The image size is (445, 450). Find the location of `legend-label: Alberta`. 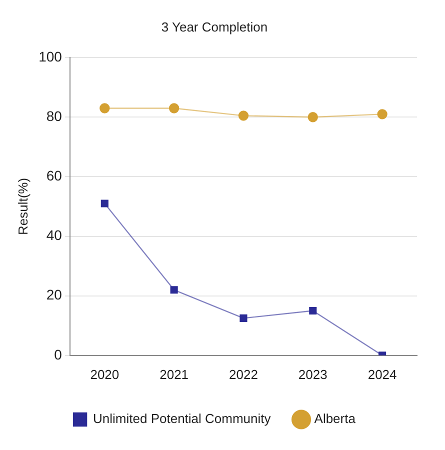

legend-label: Alberta is located at coordinates (335, 418).